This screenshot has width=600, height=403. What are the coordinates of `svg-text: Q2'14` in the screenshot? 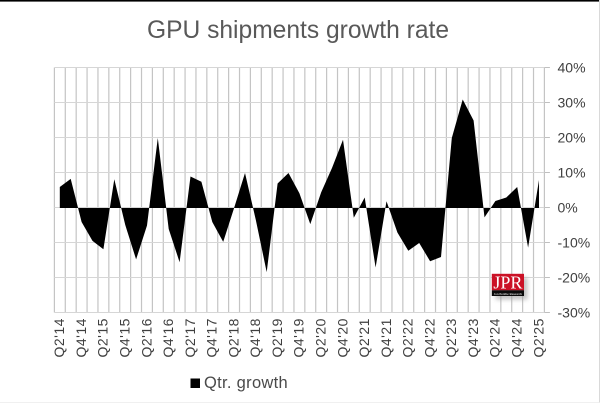 It's located at (59, 337).